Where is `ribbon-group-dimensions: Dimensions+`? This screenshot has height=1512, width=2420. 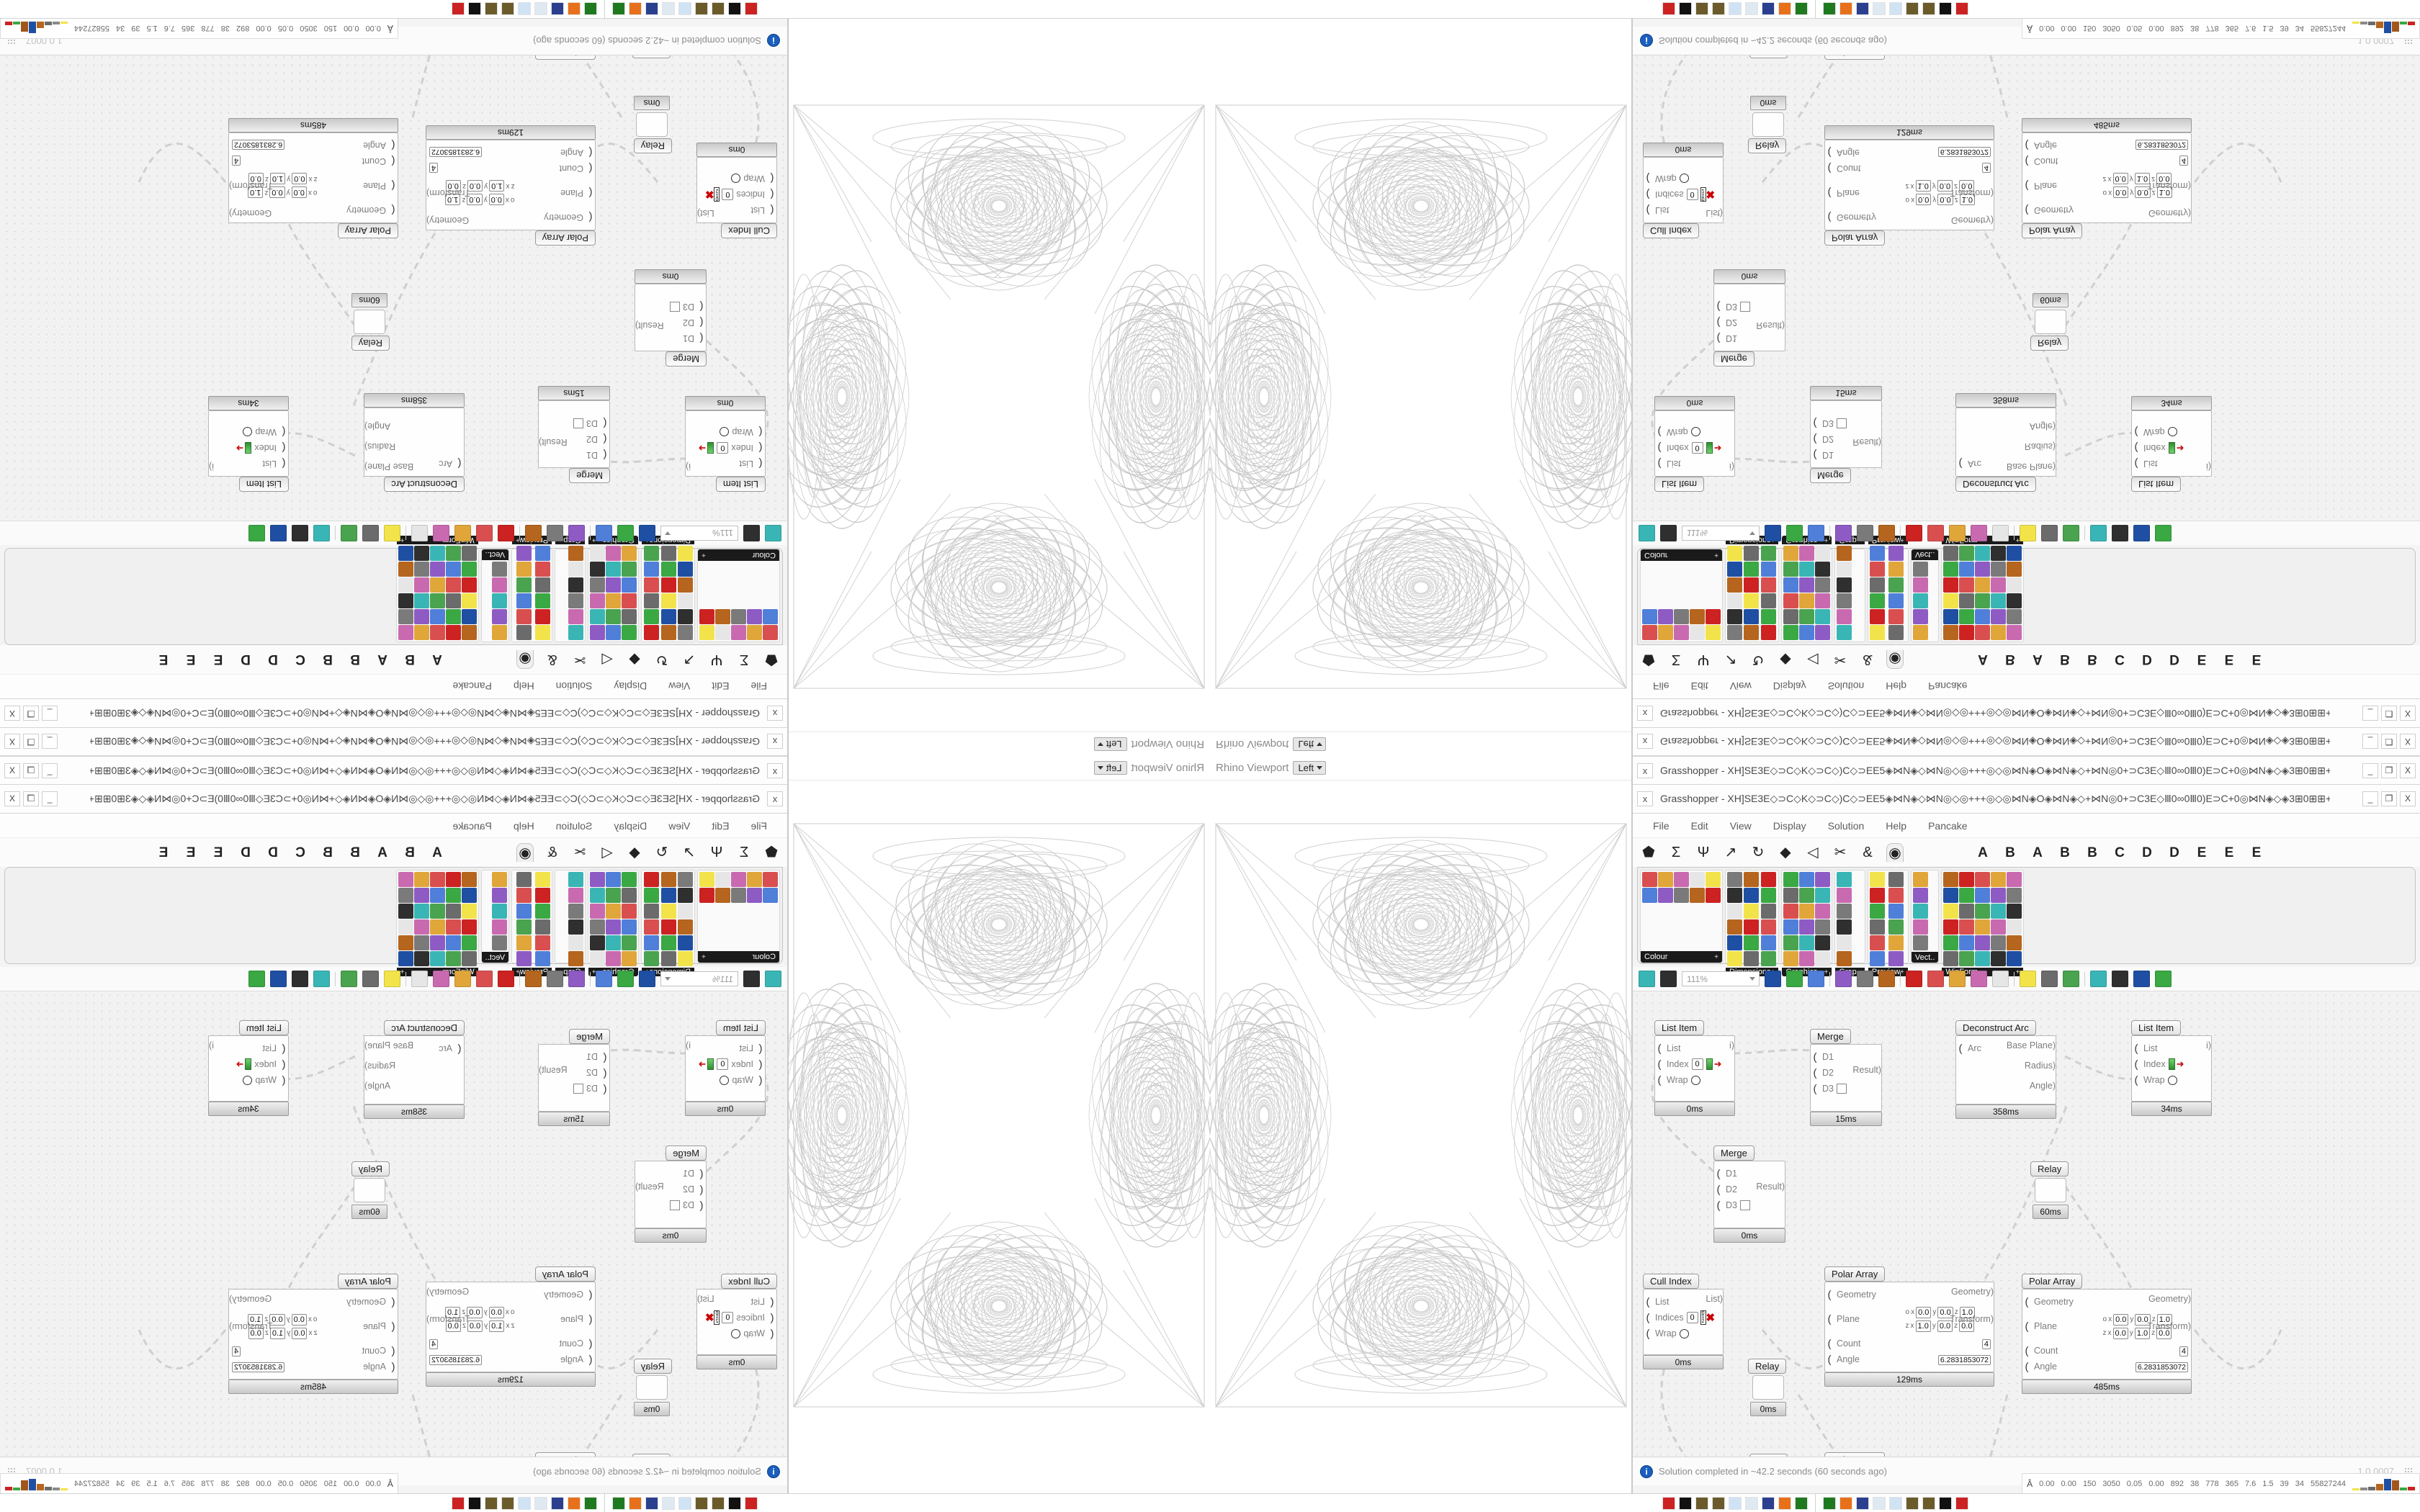
ribbon-group-dimensions: Dimensions+ is located at coordinates (667, 589).